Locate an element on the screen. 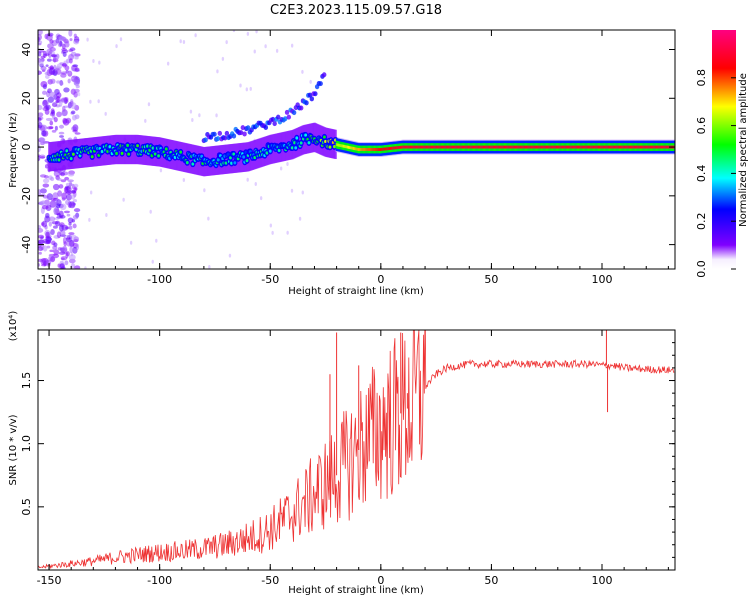 This screenshot has width=750, height=600. snr-y-scale-label: (x10⁴) is located at coordinates (13, 326).